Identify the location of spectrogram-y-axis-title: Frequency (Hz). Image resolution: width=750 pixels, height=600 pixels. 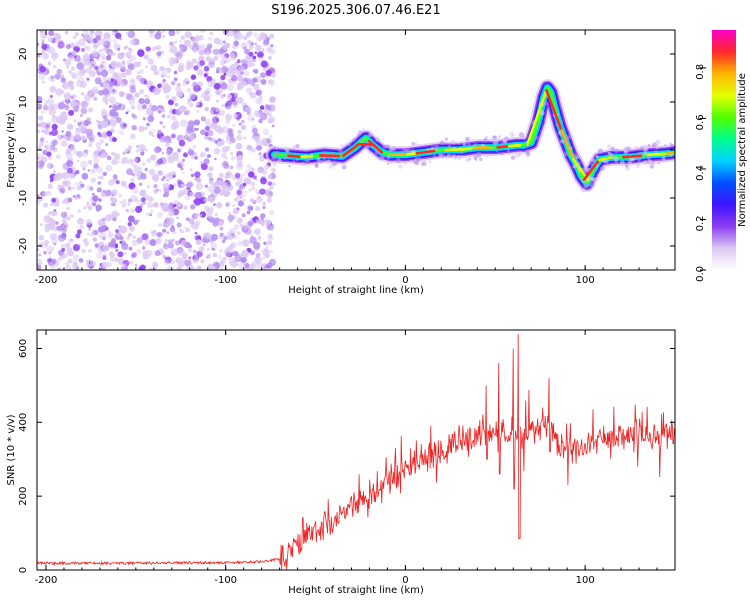
(11, 150).